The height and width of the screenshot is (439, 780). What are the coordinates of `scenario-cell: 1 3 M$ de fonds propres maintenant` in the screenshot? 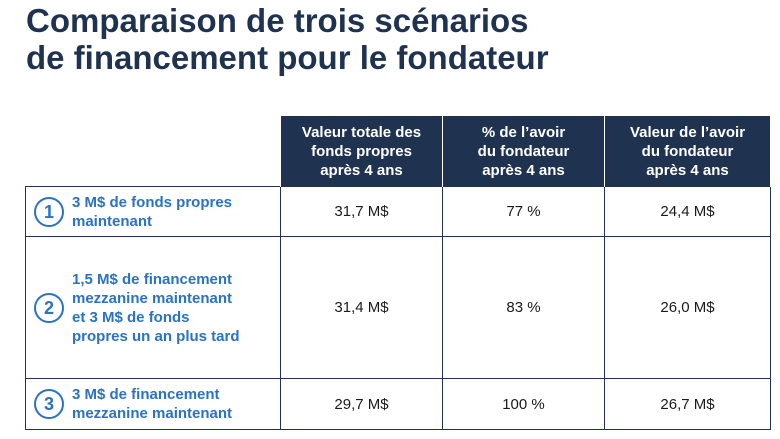 It's located at (153, 211).